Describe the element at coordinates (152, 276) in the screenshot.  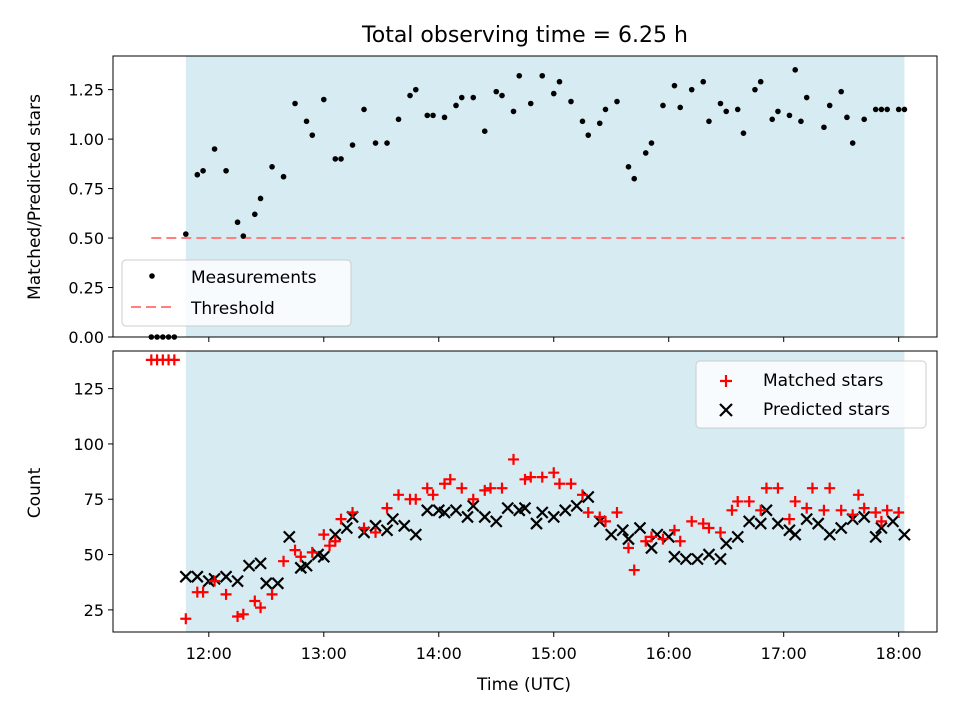
I see `legend-measurements-marker` at that location.